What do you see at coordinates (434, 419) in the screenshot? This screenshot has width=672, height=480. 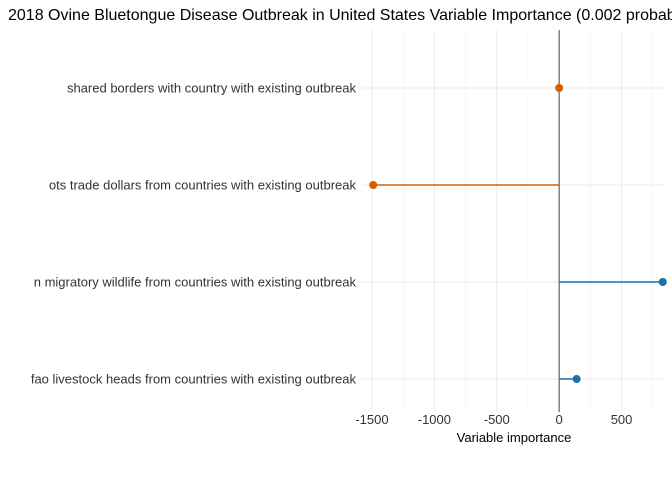 I see `x-tick-label: -1000` at bounding box center [434, 419].